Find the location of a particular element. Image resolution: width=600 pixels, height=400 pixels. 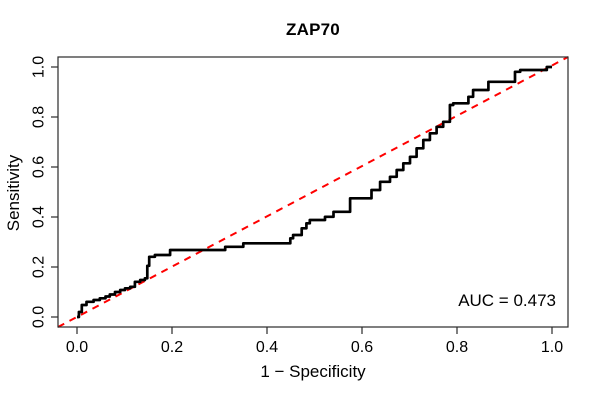

y-tick-label: 0.6 is located at coordinates (39, 167).